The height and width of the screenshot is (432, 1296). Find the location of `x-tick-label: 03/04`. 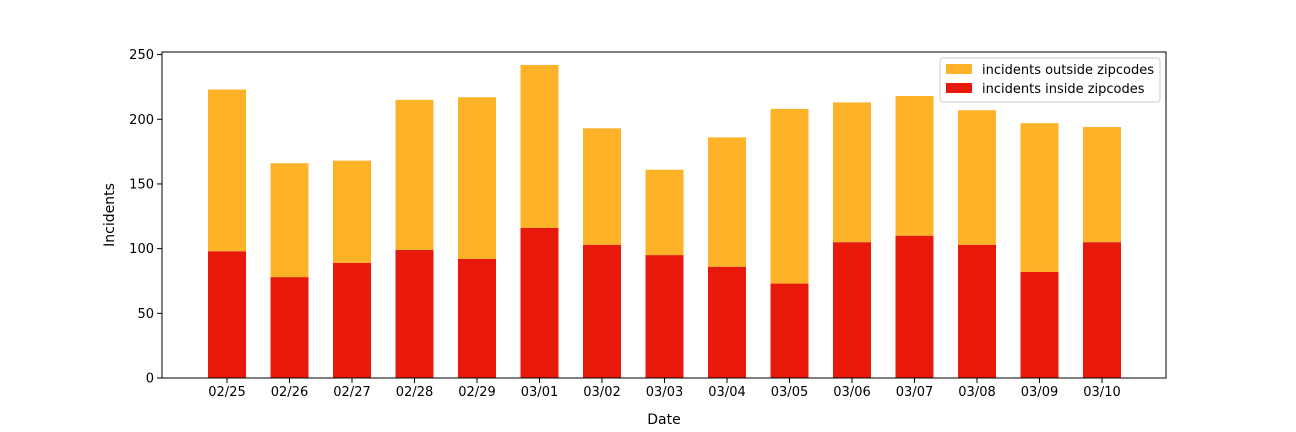

x-tick-label: 03/04 is located at coordinates (726, 392).